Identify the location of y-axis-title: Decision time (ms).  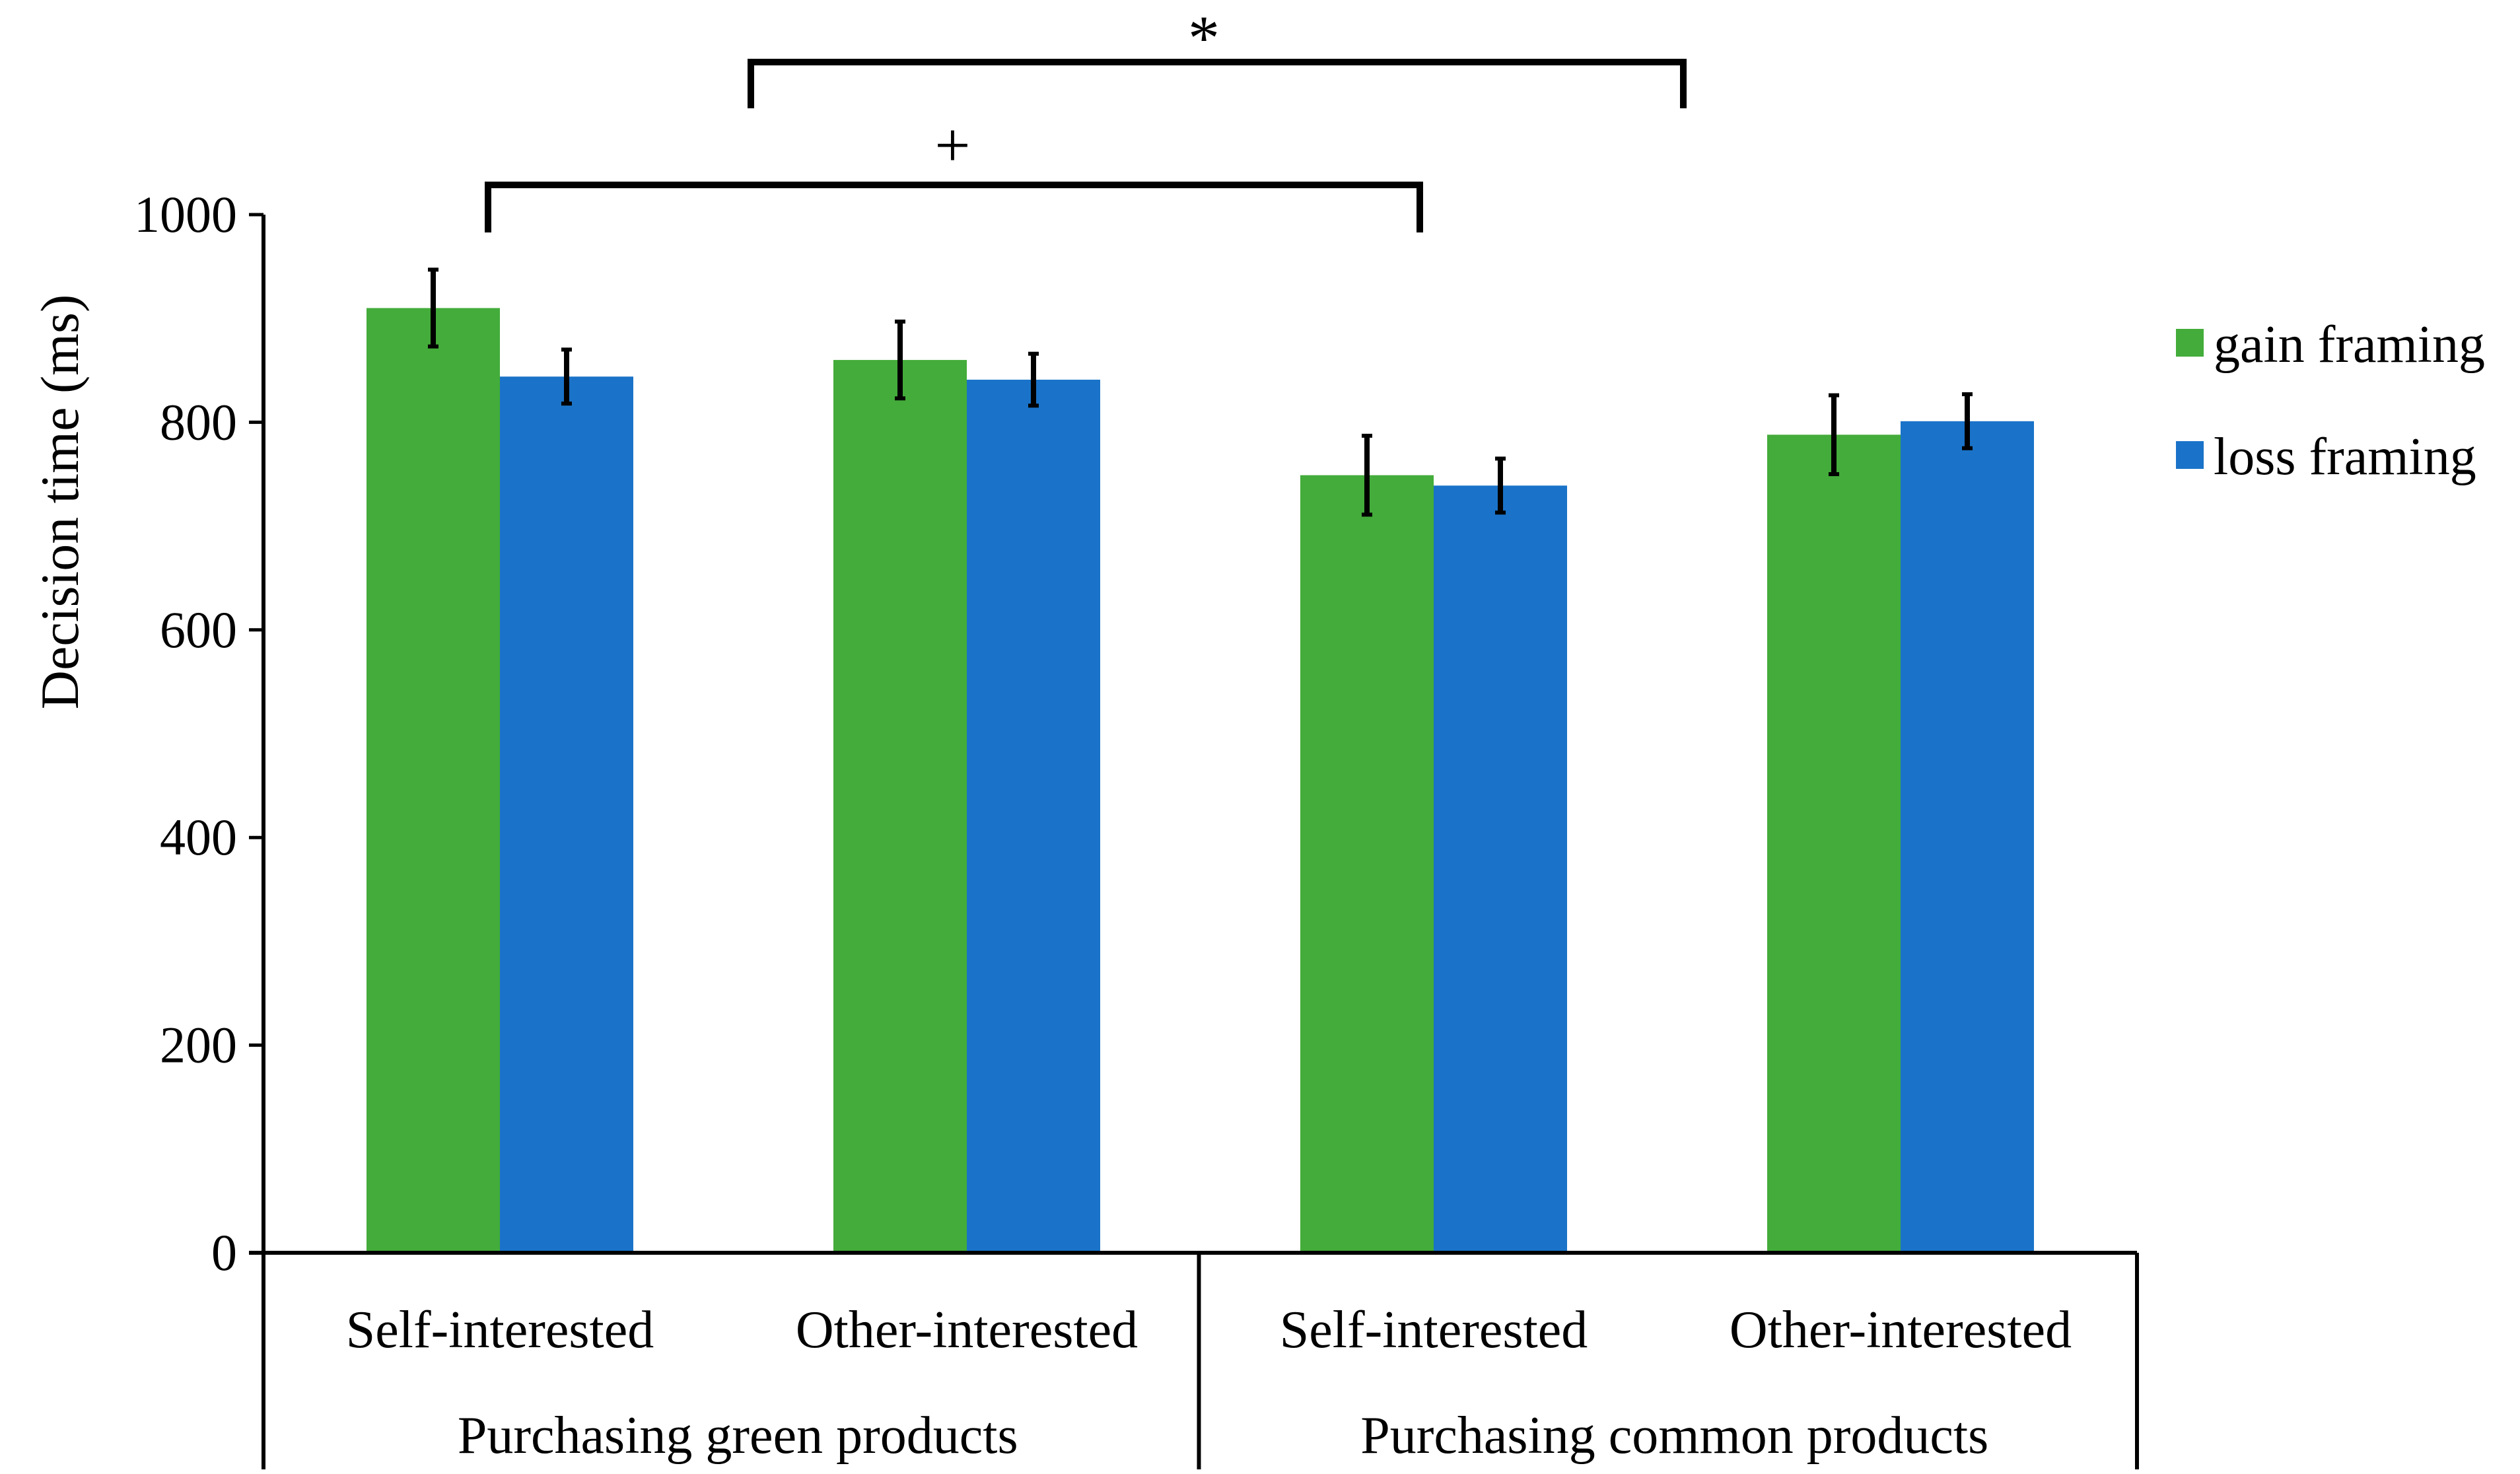
(60, 502).